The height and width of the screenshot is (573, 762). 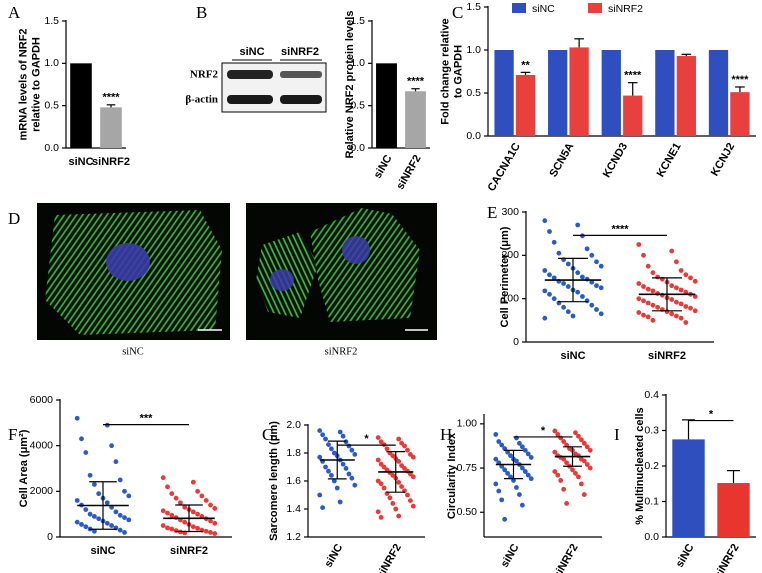 What do you see at coordinates (651, 466) in the screenshot?
I see `y-tick-label: 0.2` at bounding box center [651, 466].